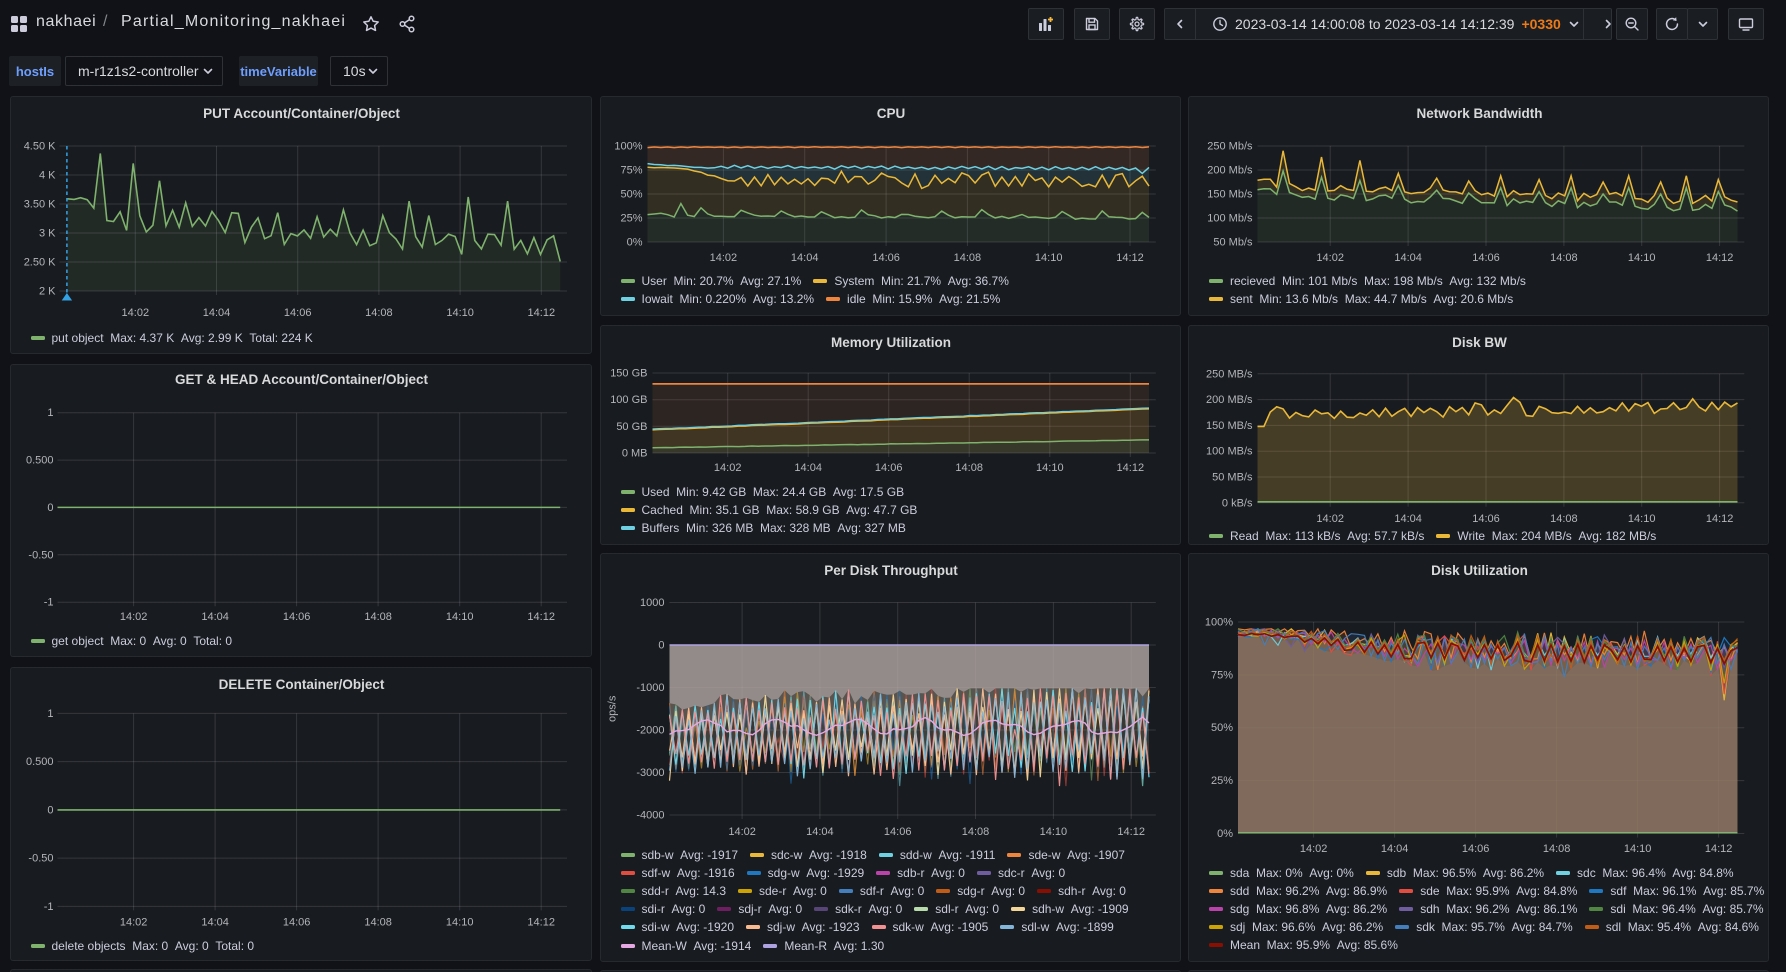  What do you see at coordinates (39, 205) in the screenshot?
I see `svg-text: 3.50 K` at bounding box center [39, 205].